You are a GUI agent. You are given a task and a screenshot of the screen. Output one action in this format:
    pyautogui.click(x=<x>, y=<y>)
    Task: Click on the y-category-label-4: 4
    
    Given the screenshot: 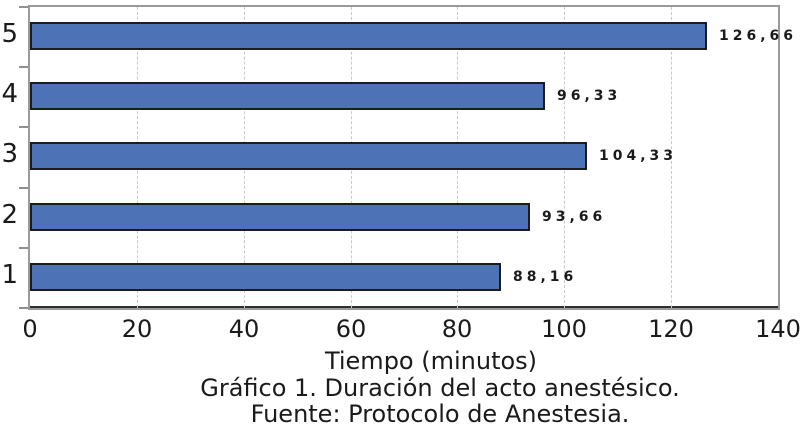 What is the action you would take?
    pyautogui.click(x=9, y=94)
    